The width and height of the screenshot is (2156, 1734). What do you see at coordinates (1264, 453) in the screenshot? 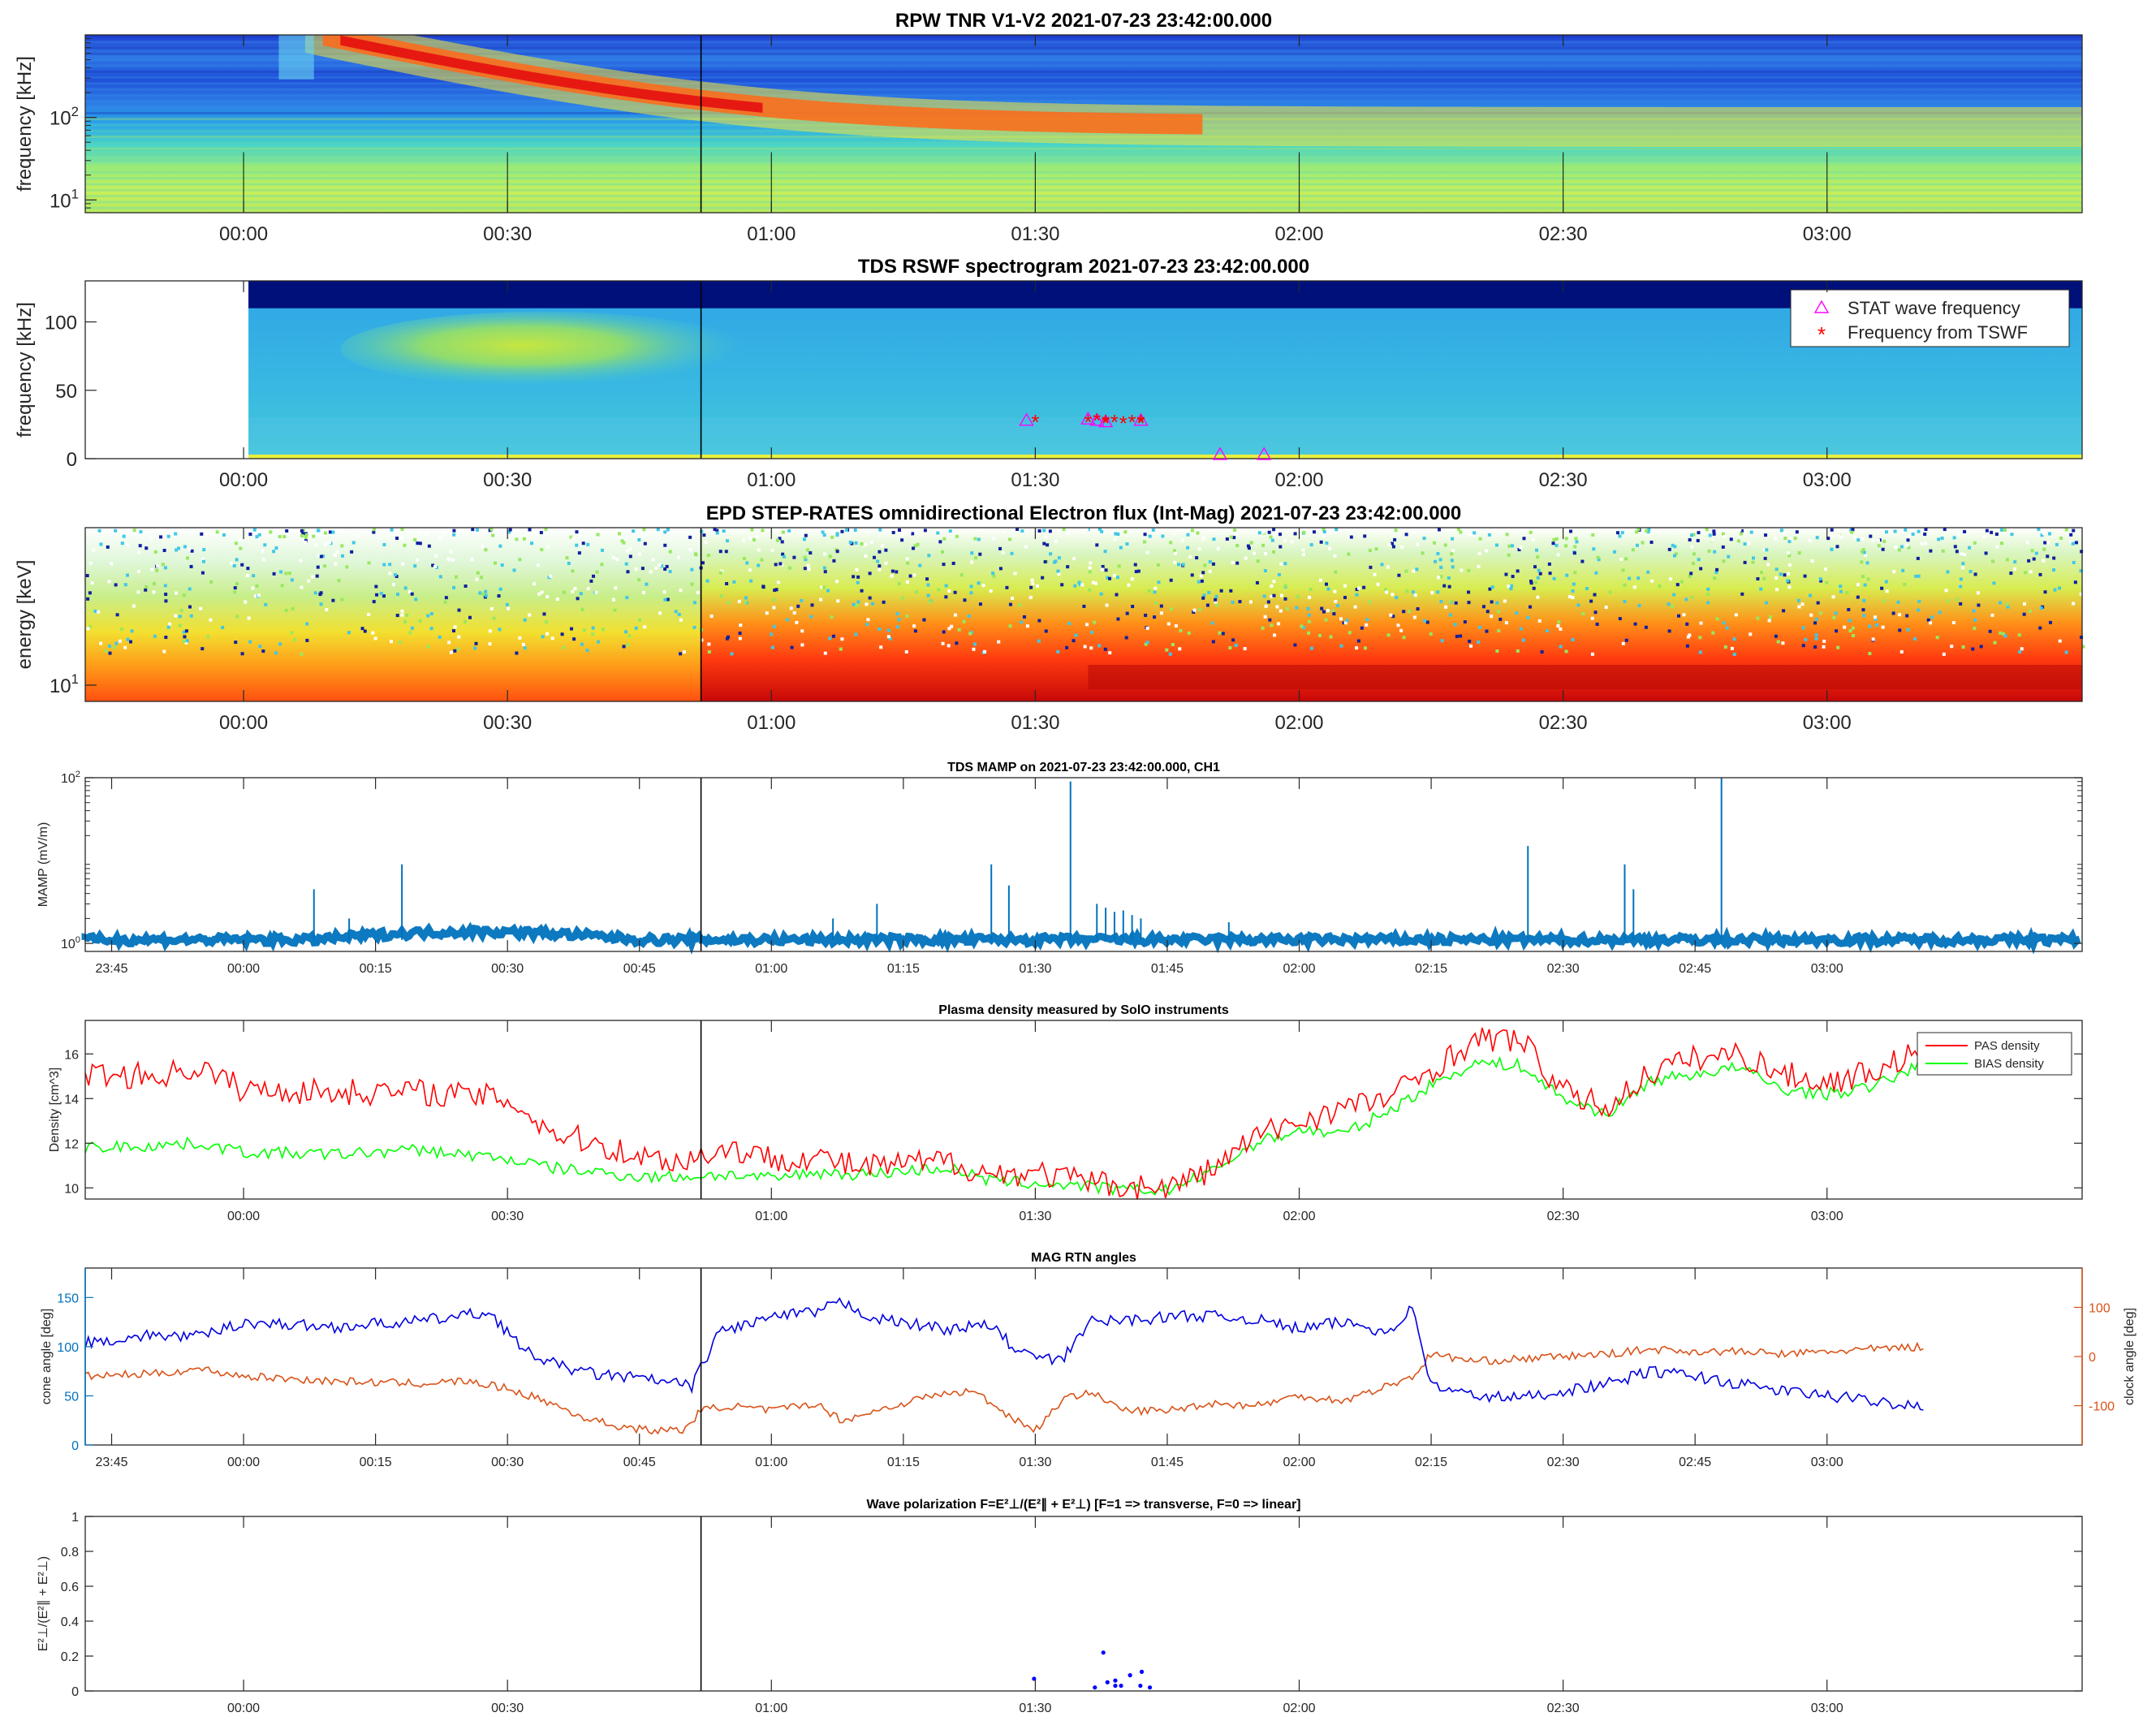
I see `stat-marker` at bounding box center [1264, 453].